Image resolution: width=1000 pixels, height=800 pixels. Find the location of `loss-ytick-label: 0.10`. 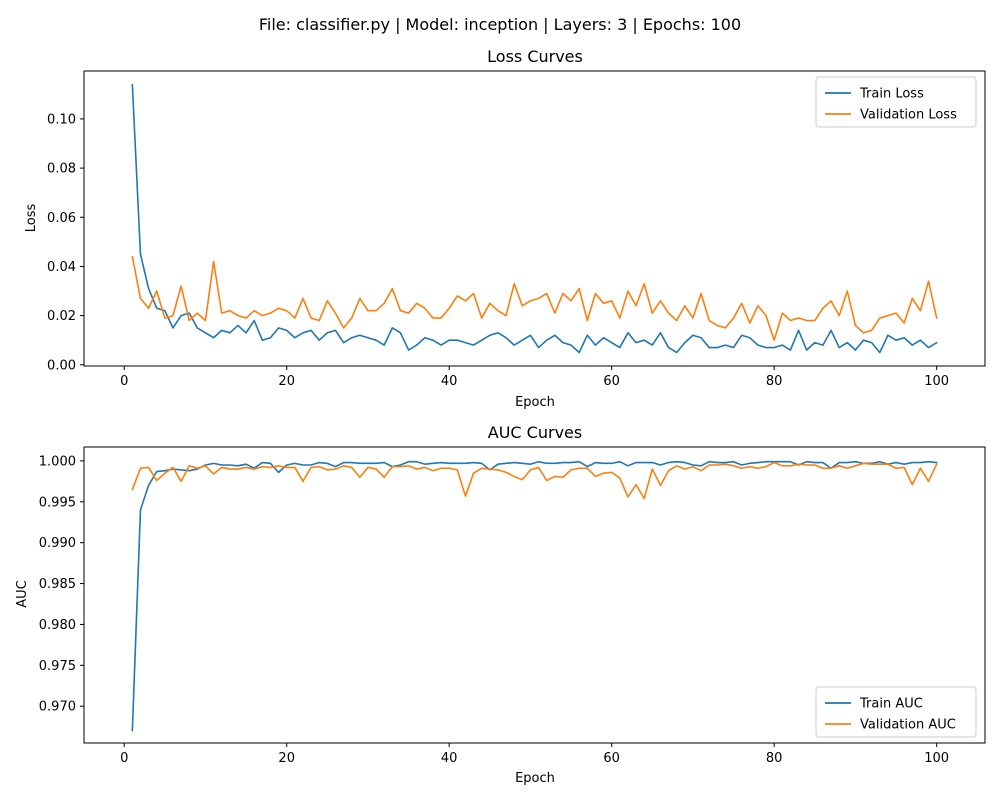

loss-ytick-label: 0.10 is located at coordinates (61, 119).